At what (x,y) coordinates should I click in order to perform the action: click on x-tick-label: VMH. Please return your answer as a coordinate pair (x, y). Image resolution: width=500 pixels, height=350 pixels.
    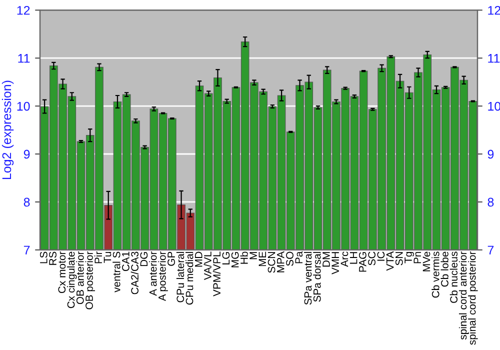
    Looking at the image, I should click on (335, 263).